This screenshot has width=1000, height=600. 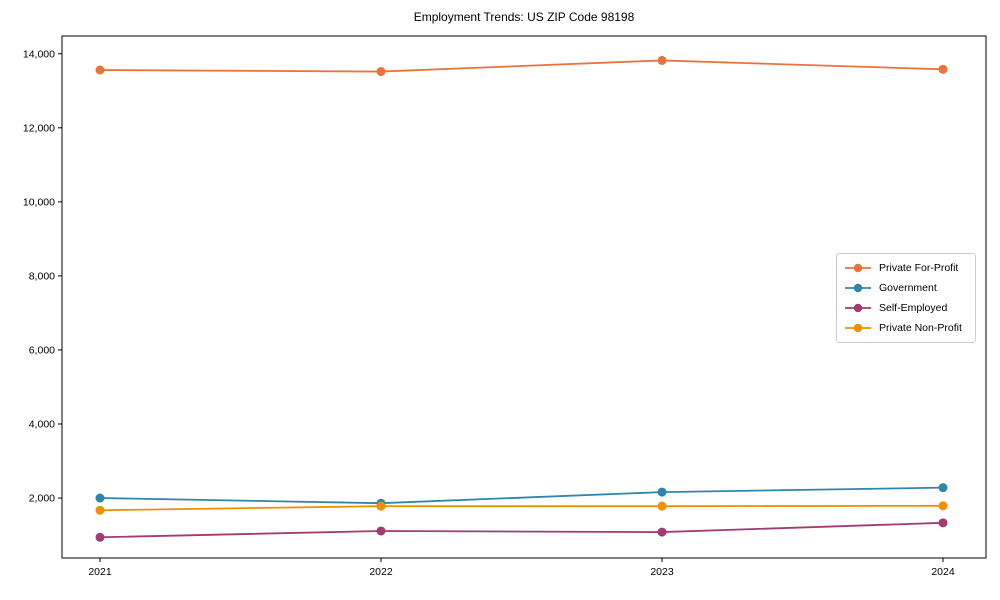 What do you see at coordinates (381, 572) in the screenshot?
I see `x-axis-tick-label: 2022` at bounding box center [381, 572].